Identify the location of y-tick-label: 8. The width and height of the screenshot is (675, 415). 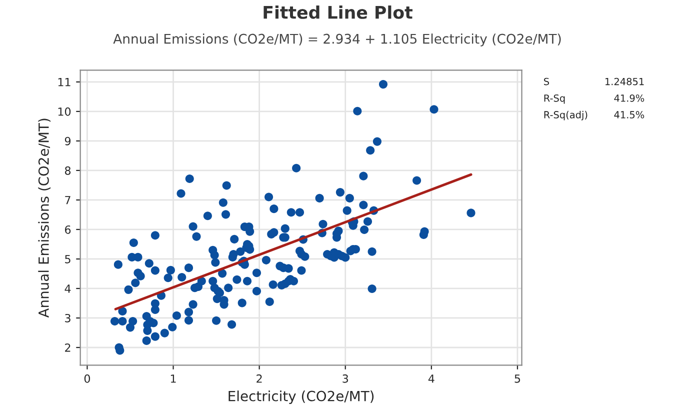
(67, 170).